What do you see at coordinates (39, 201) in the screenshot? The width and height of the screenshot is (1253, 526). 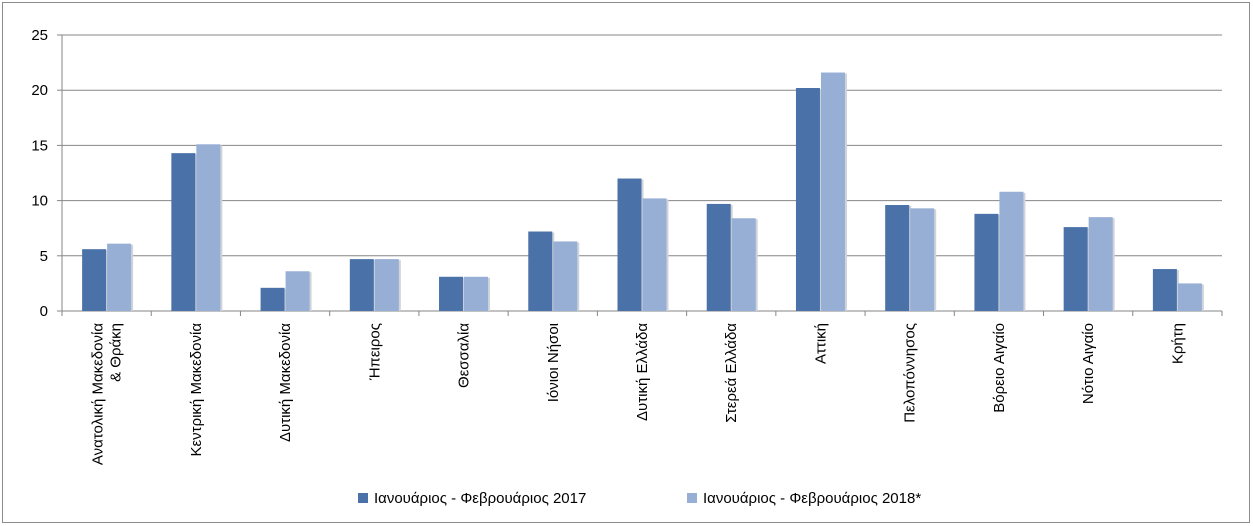 I see `y-tick-label: 10` at bounding box center [39, 201].